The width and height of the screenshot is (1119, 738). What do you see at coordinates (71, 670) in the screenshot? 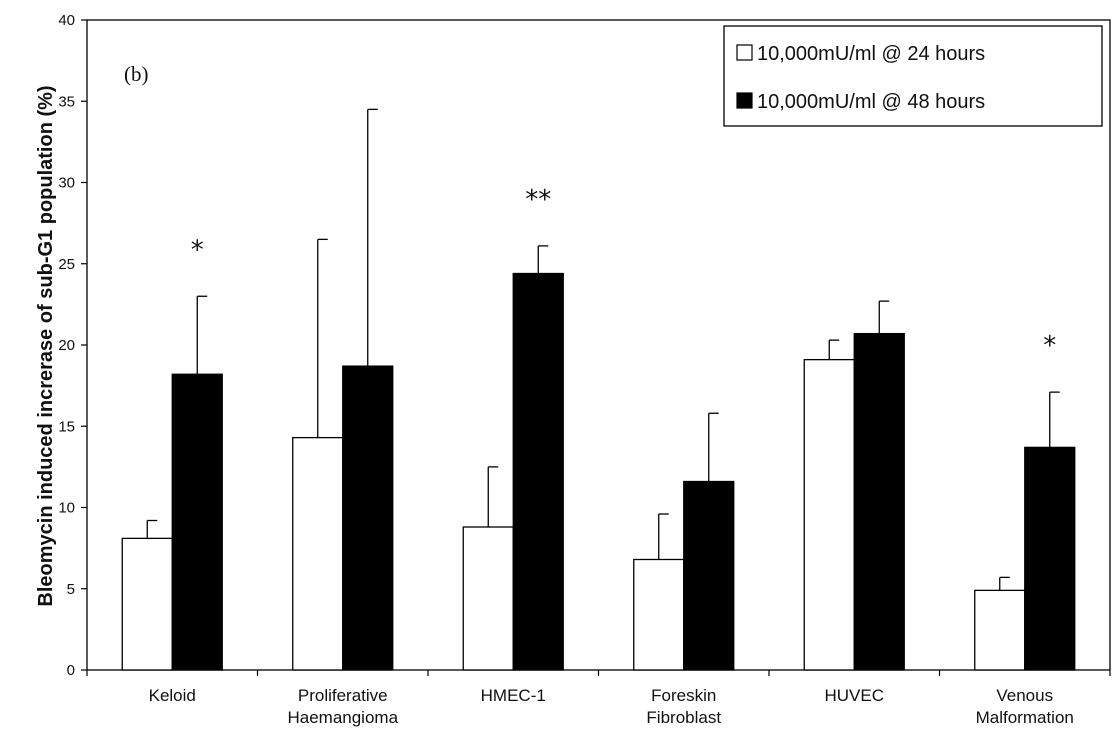
I see `y-tick-label: 0` at bounding box center [71, 670].